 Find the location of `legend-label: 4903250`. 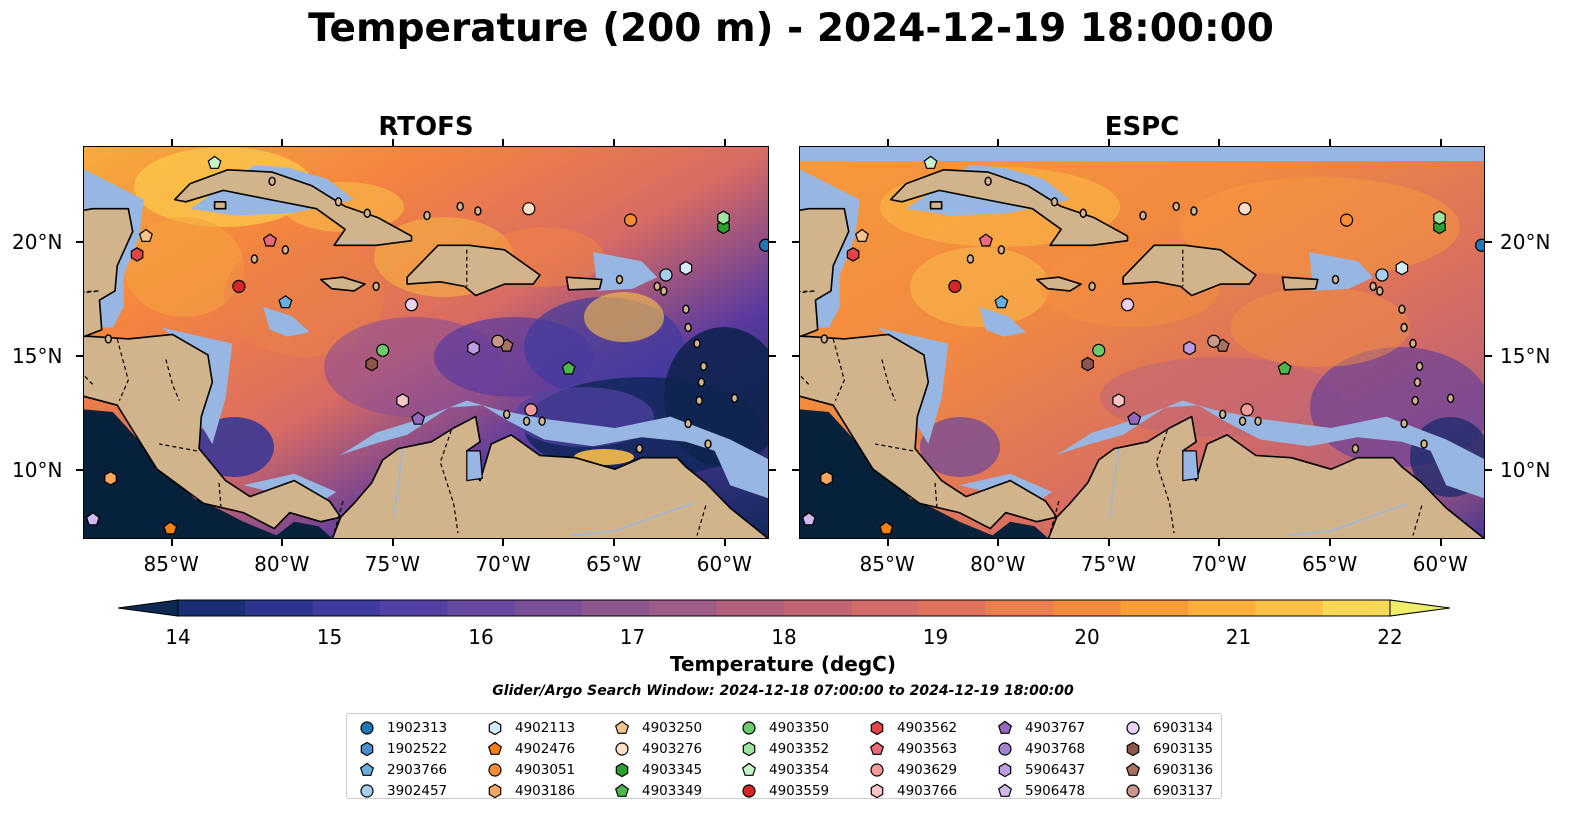

legend-label: 4903250 is located at coordinates (672, 727).